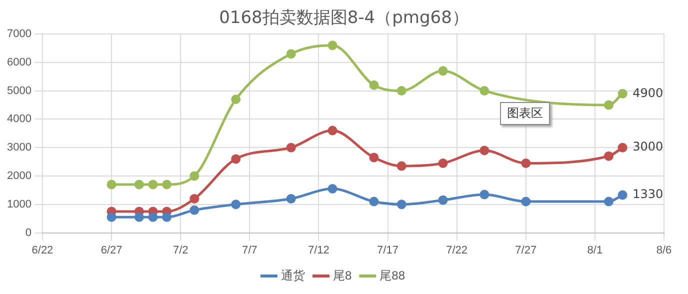 This screenshot has width=688, height=294. What do you see at coordinates (648, 93) in the screenshot?
I see `data-label: 4900` at bounding box center [648, 93].